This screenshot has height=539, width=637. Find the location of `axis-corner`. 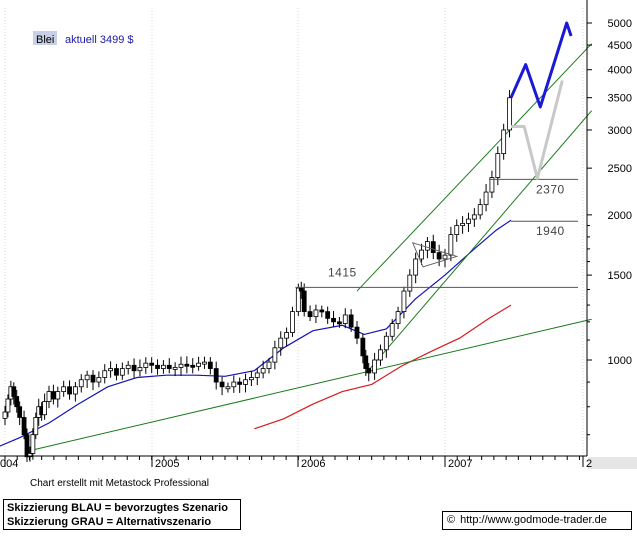

axis-corner is located at coordinates (612, 463).